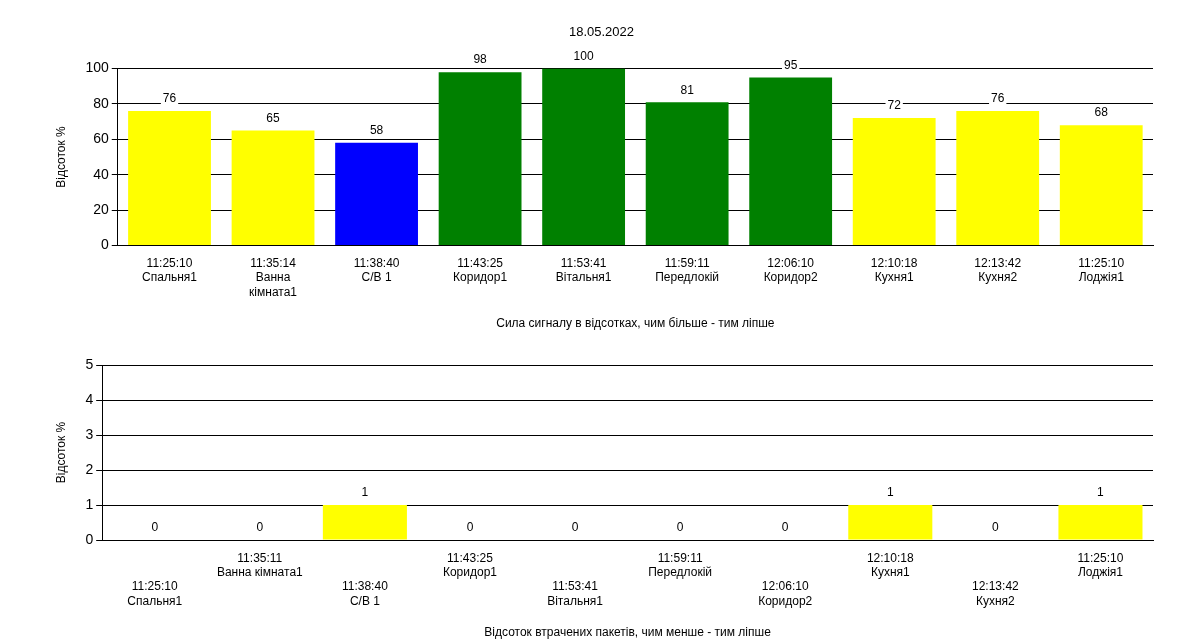  Describe the element at coordinates (89, 503) in the screenshot. I see `y-tick-label: 1` at that location.